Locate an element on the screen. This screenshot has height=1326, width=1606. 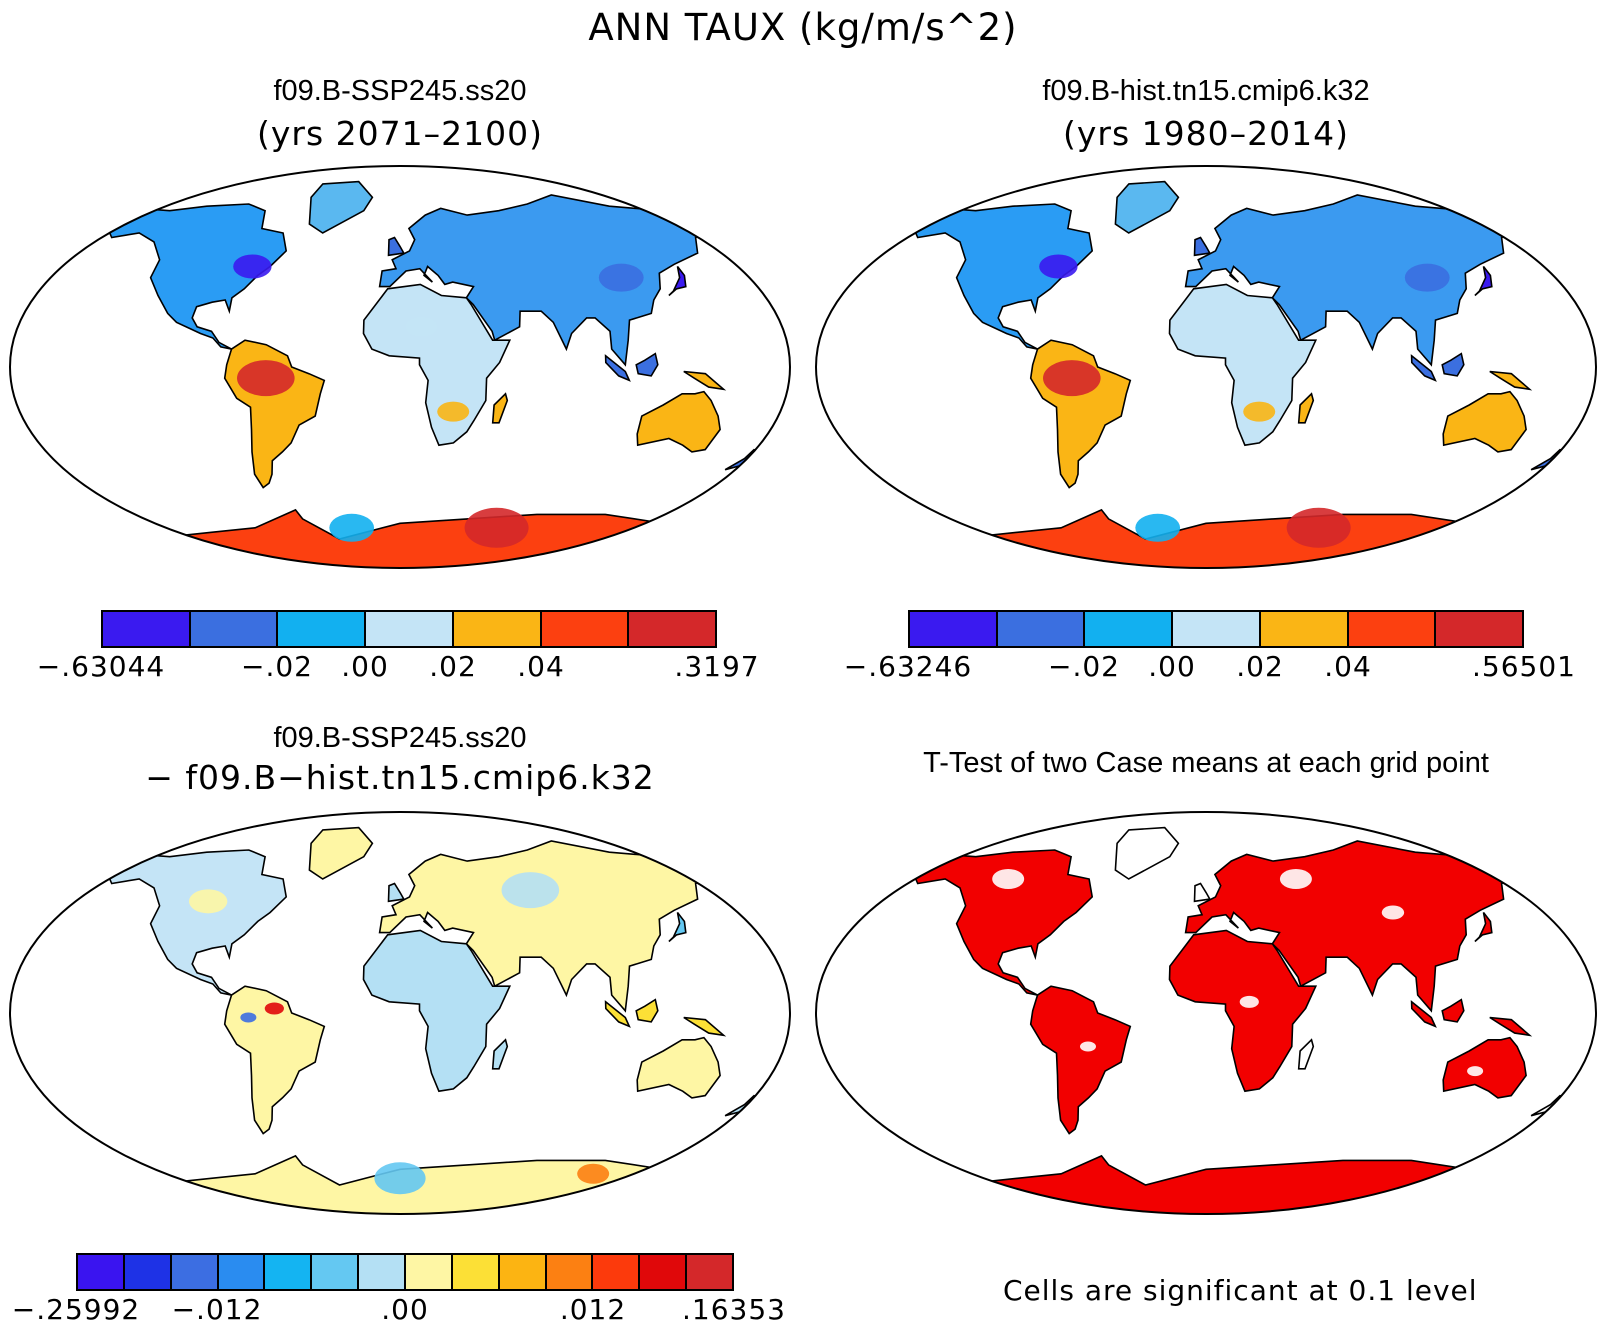
colorbar-tick-label: .04 is located at coordinates (541, 666).